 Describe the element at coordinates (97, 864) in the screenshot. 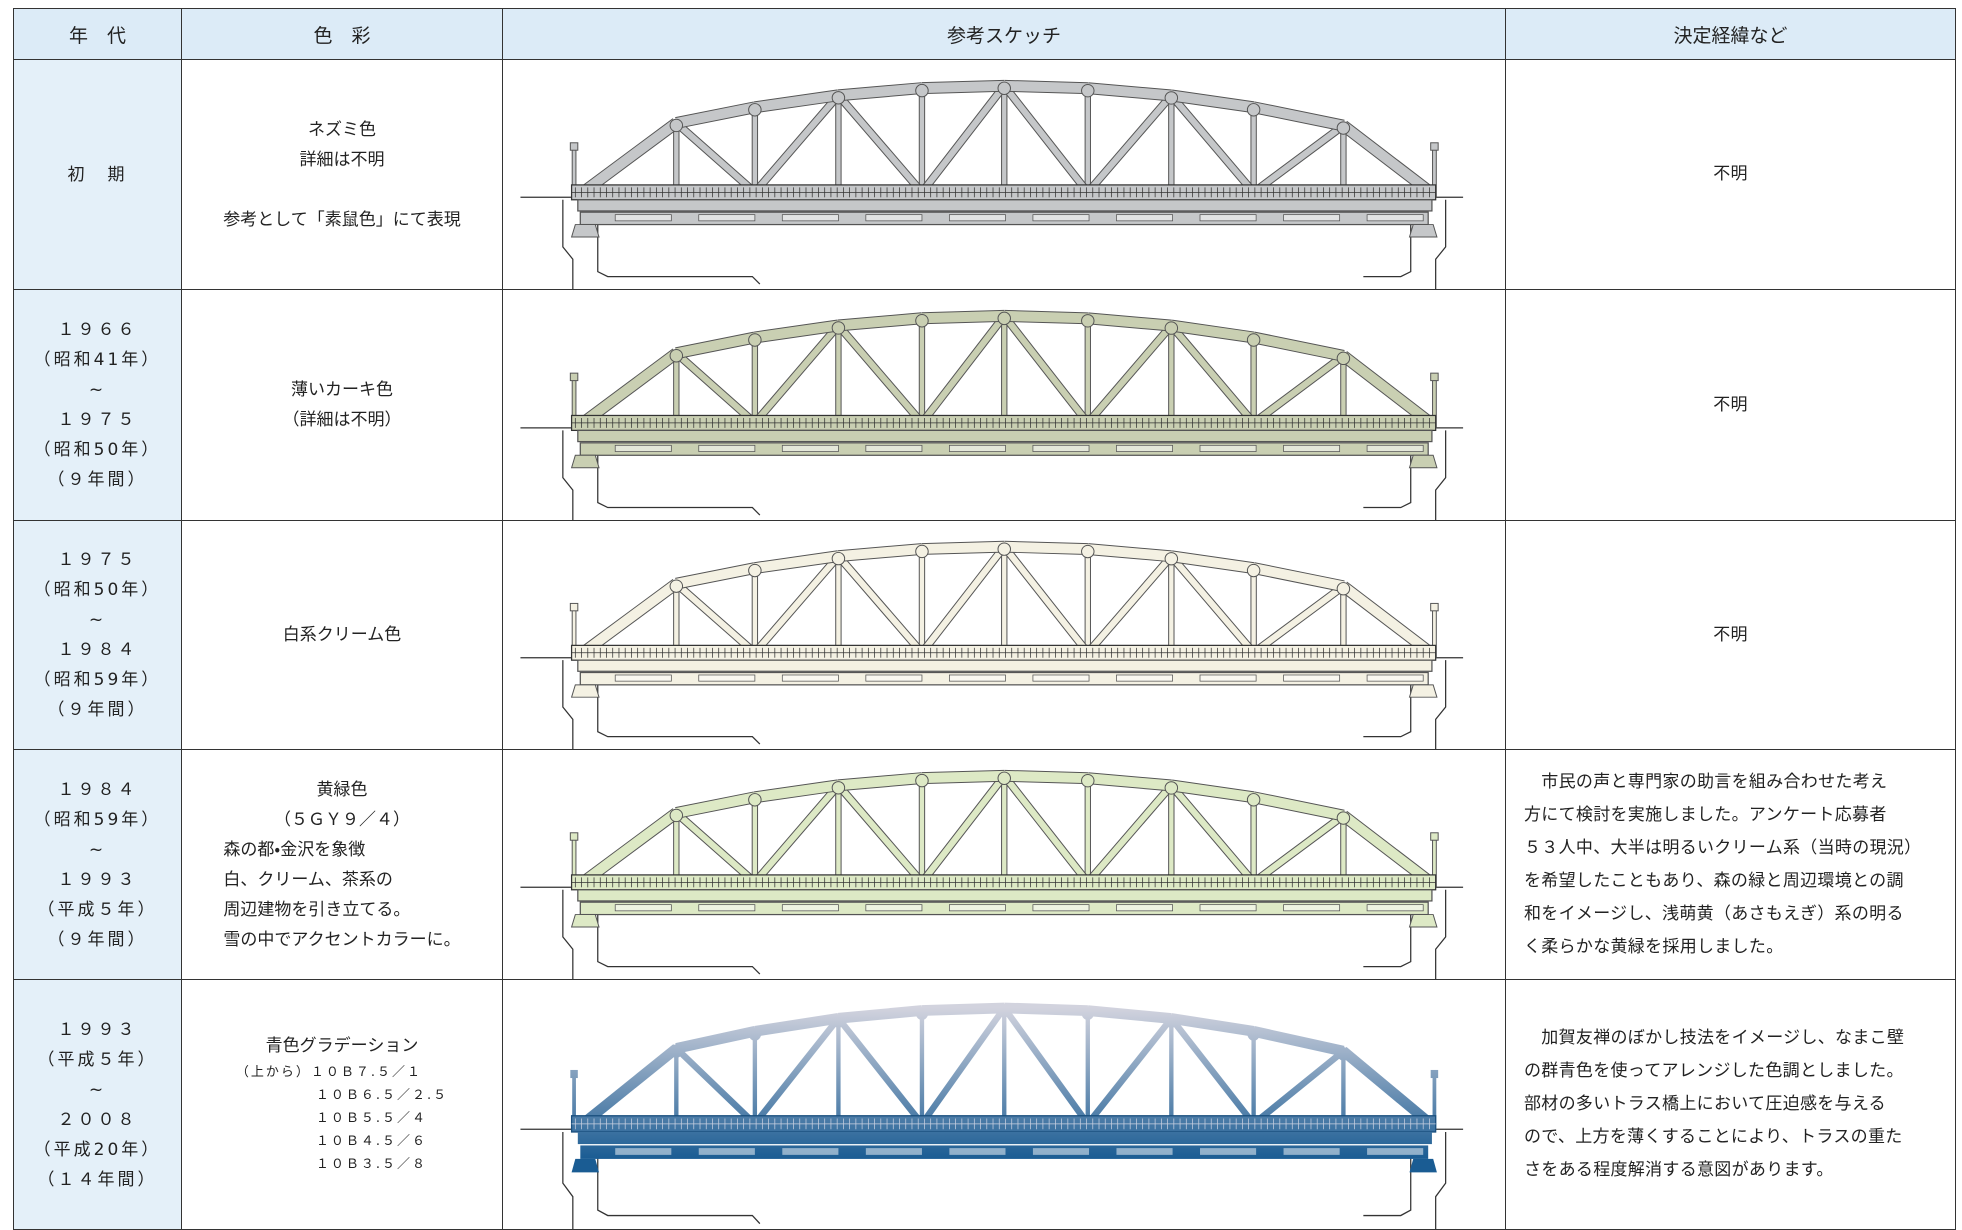

I see `period-cell: １９８４ （昭和59年） ~１９９３ （平成５年） （９年間）` at that location.